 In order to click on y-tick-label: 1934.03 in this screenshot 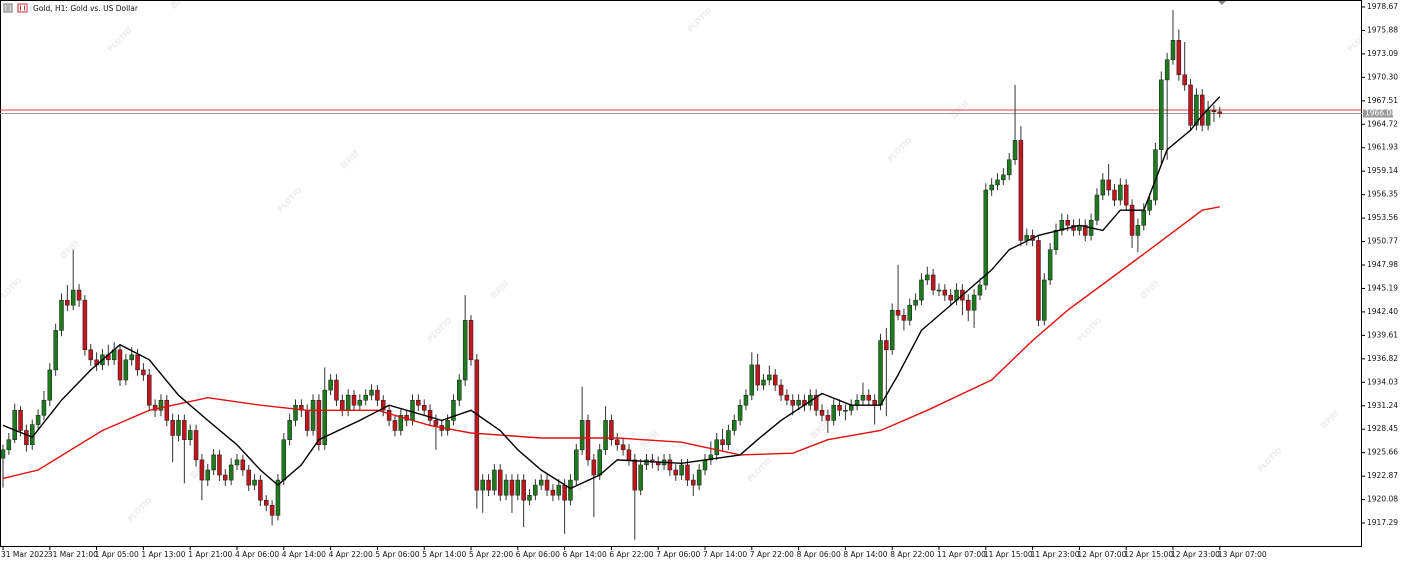, I will do `click(1382, 381)`.